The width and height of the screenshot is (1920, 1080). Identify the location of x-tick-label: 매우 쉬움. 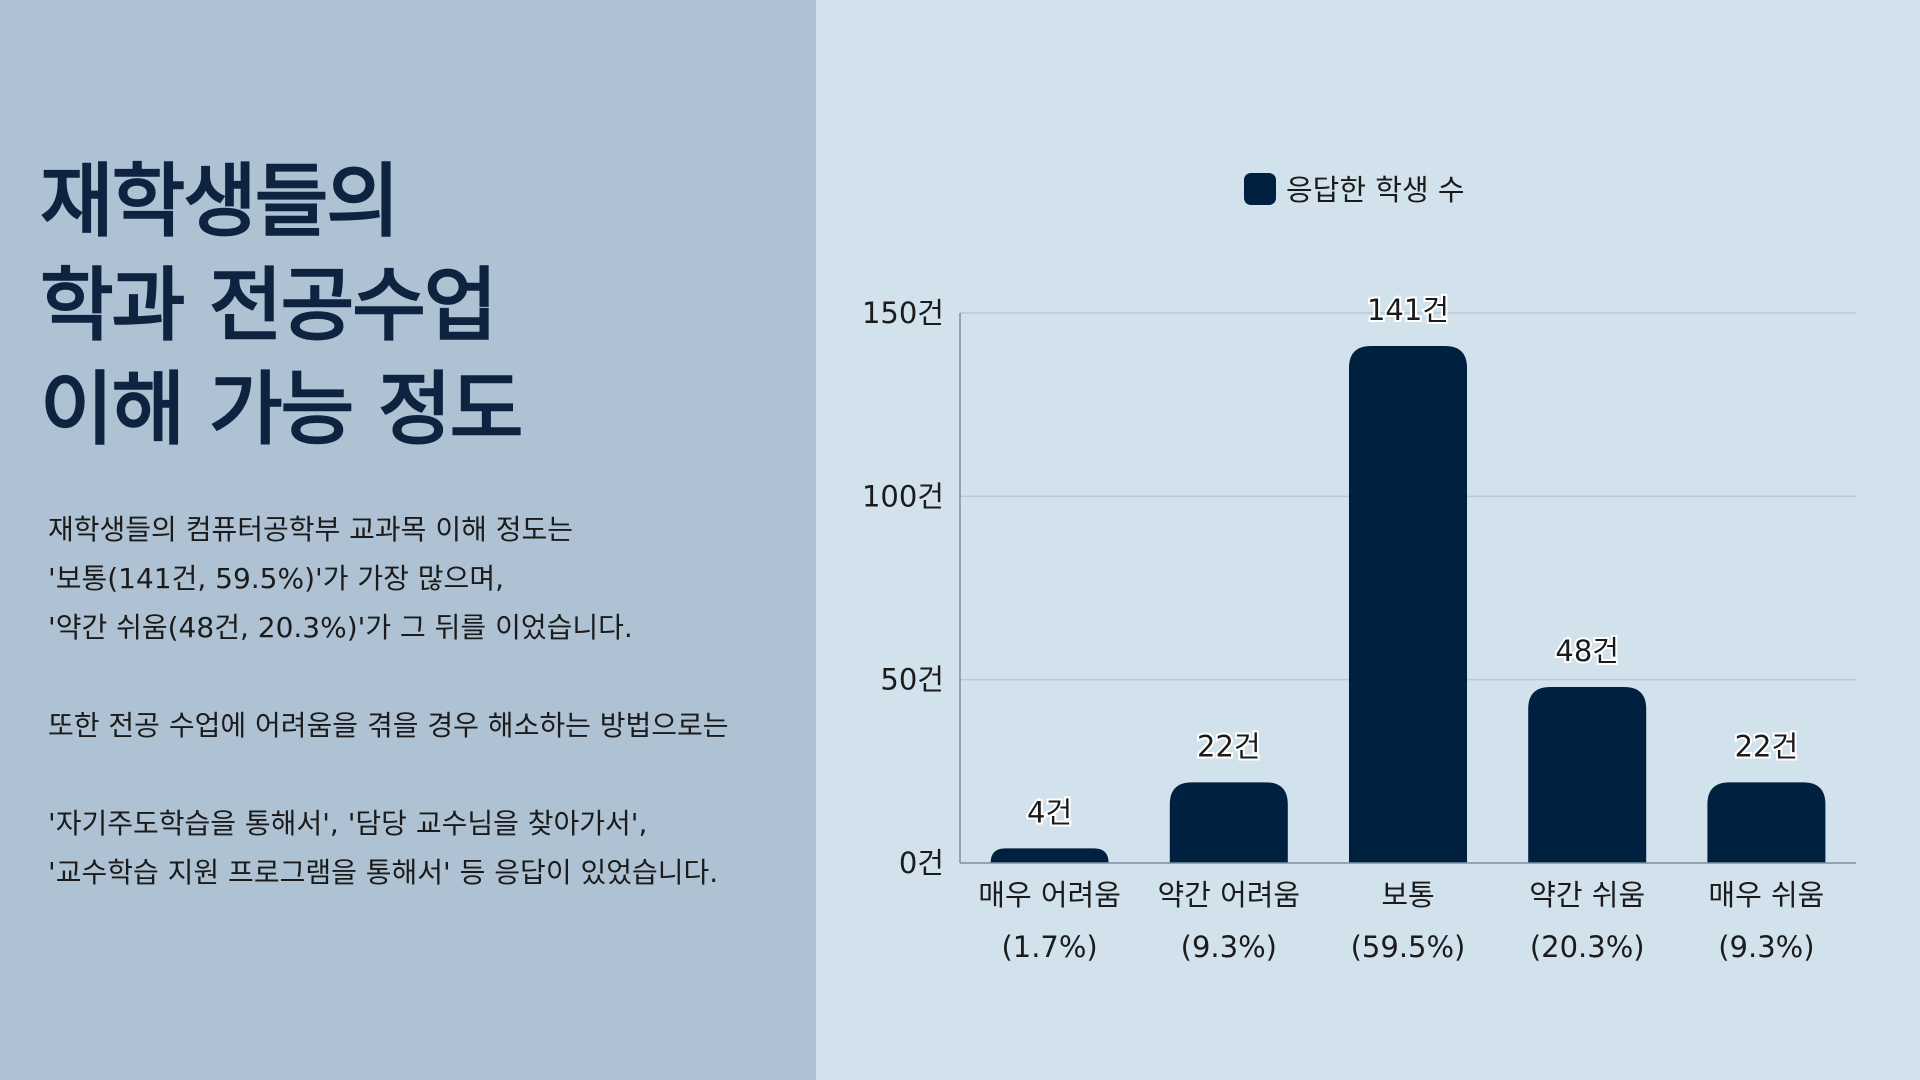
(1766, 895).